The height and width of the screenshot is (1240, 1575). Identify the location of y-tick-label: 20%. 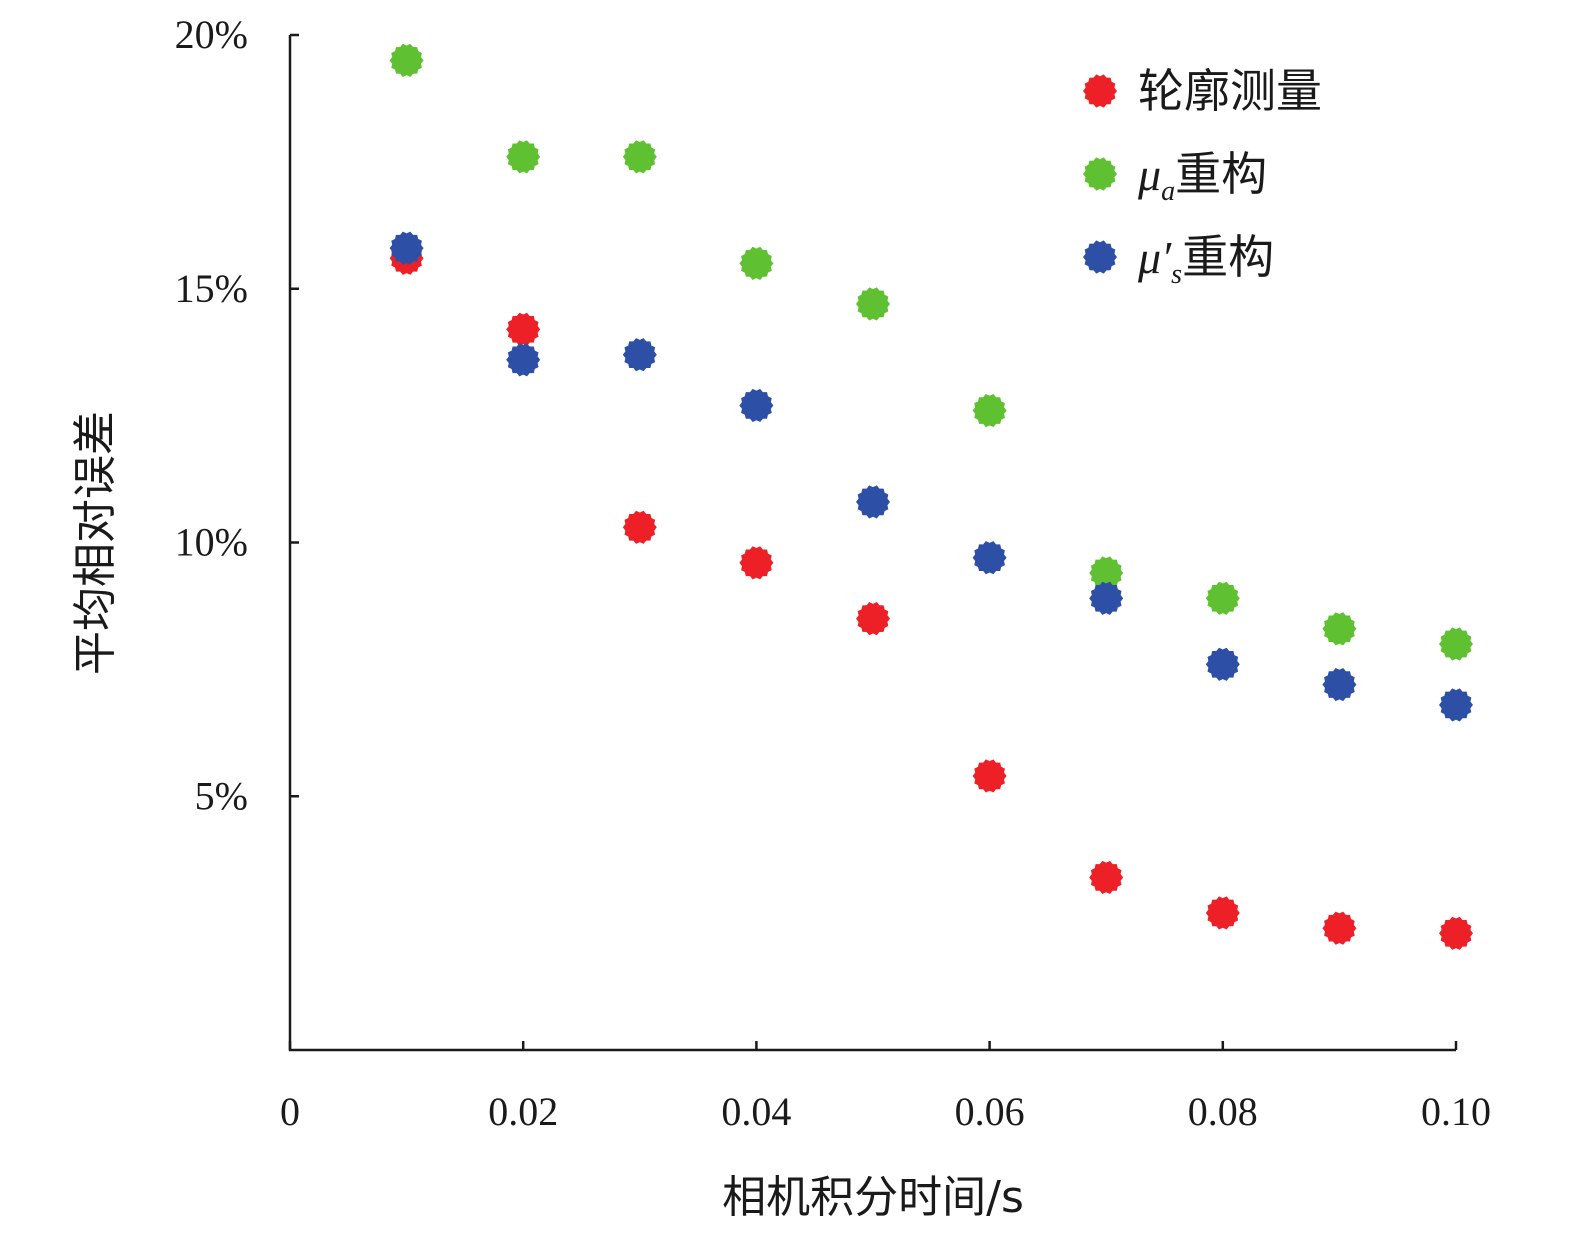
(211, 34).